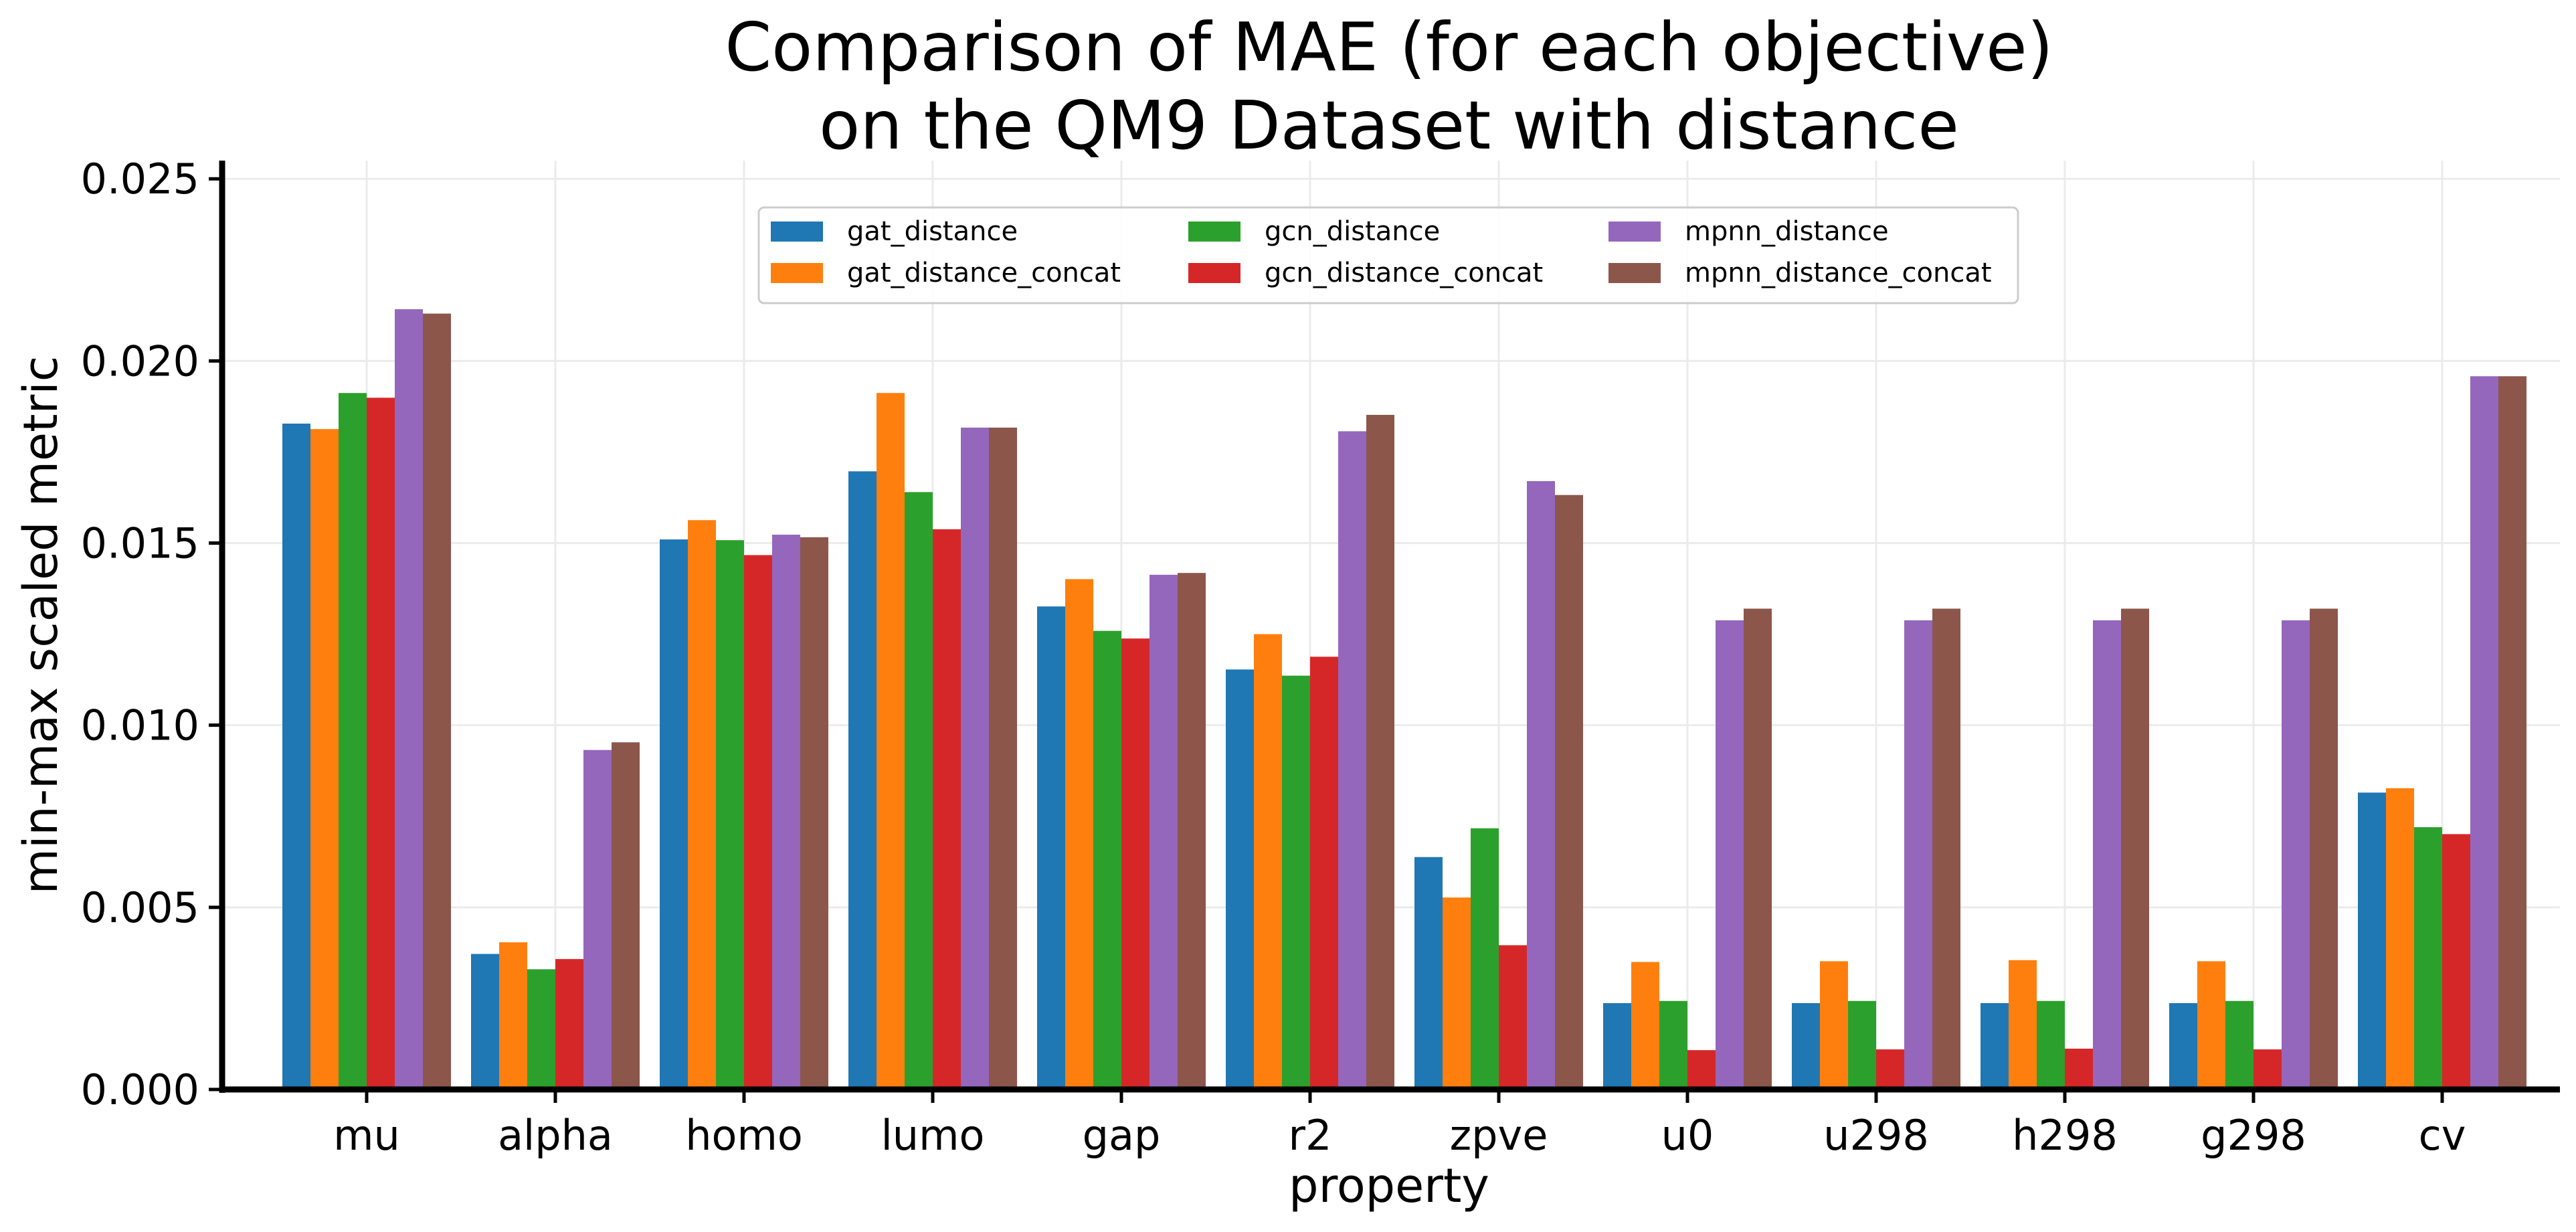 The height and width of the screenshot is (1232, 2576). Describe the element at coordinates (2107, 854) in the screenshot. I see `bar-mpnn_distance-h298` at that location.